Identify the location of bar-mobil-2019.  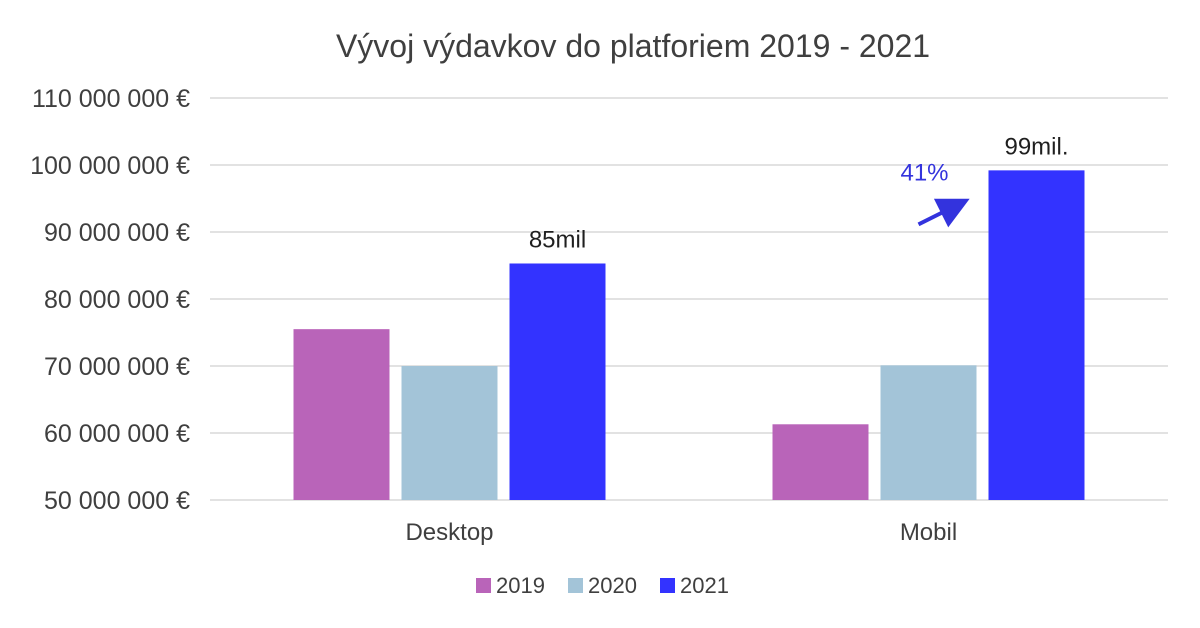
(820, 462).